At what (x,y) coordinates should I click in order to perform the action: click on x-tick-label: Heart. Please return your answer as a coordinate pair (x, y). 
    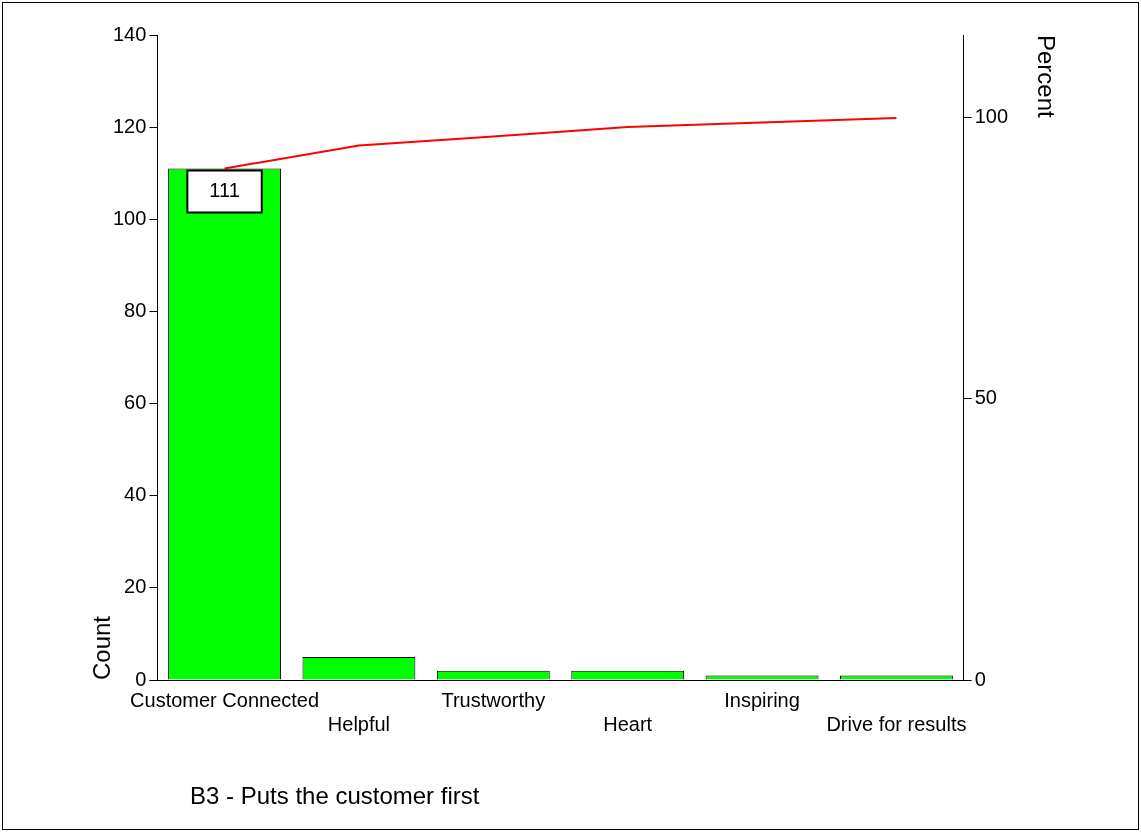
    Looking at the image, I should click on (628, 723).